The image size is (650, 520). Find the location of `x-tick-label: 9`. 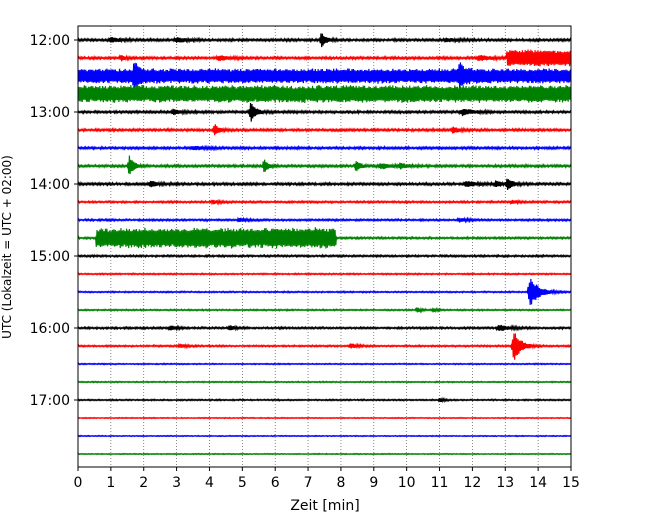

x-tick-label: 9 is located at coordinates (373, 483).